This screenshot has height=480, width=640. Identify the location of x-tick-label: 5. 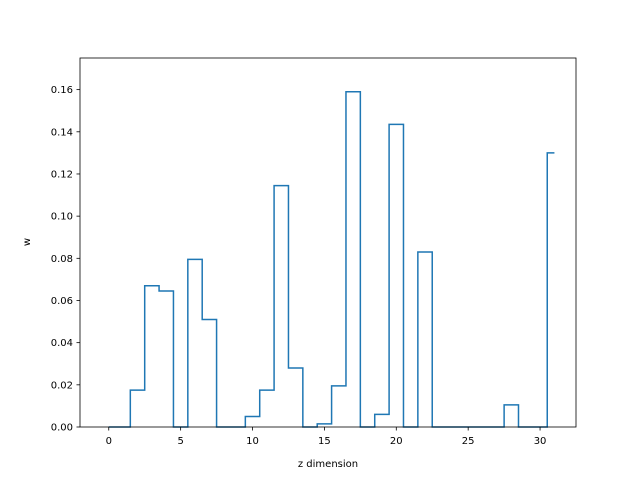
(180, 441).